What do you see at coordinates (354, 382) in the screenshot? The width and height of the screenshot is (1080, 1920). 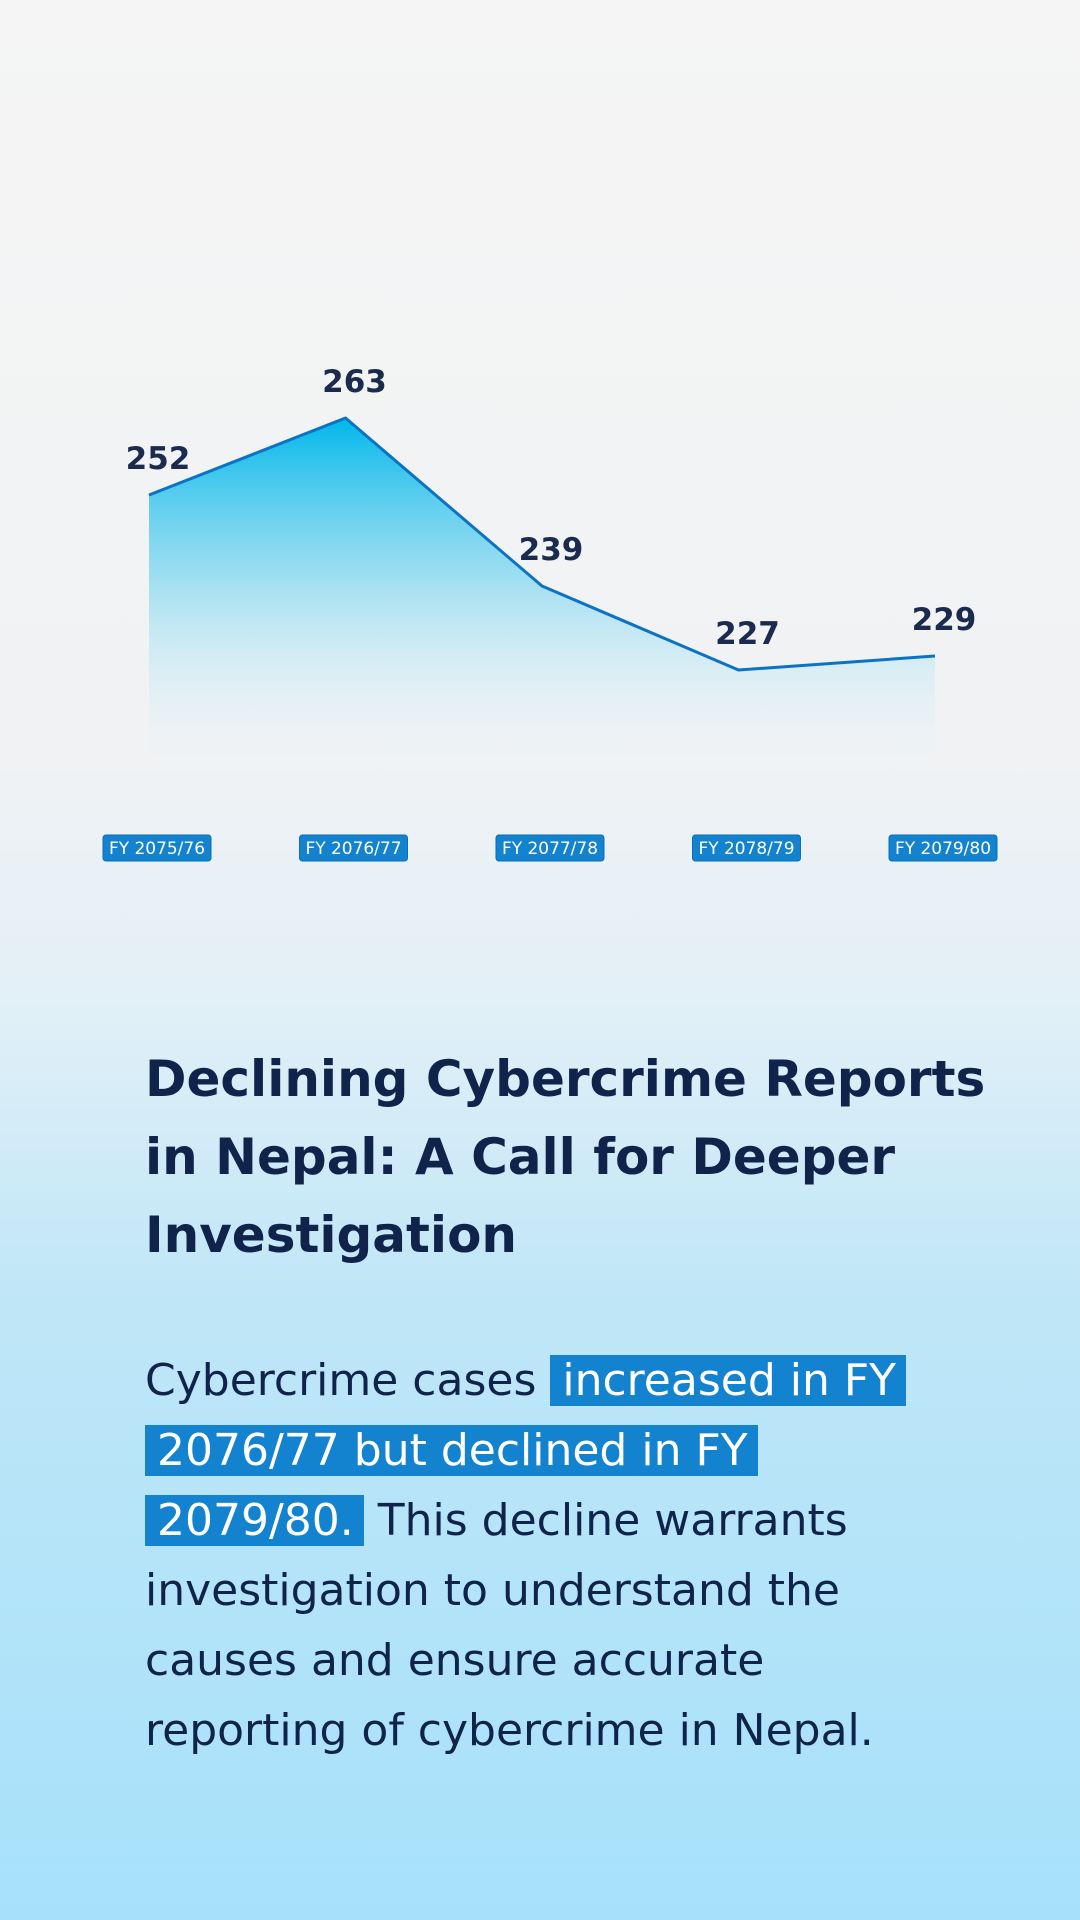 I see `data-label: 263` at bounding box center [354, 382].